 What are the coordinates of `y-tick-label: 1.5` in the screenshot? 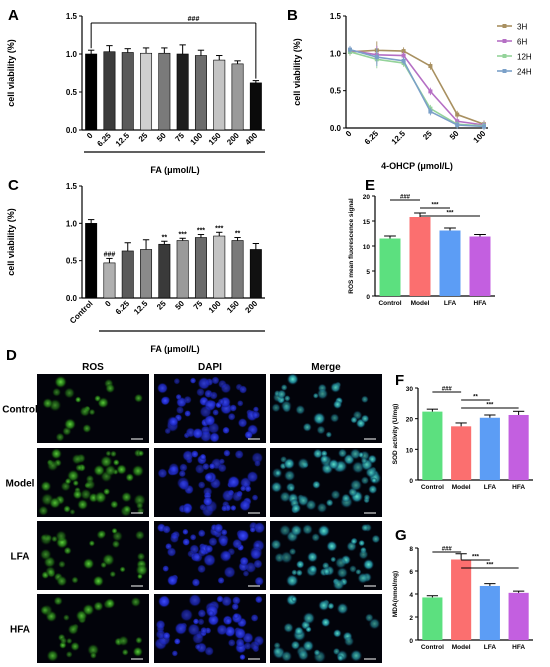 It's located at (72, 16).